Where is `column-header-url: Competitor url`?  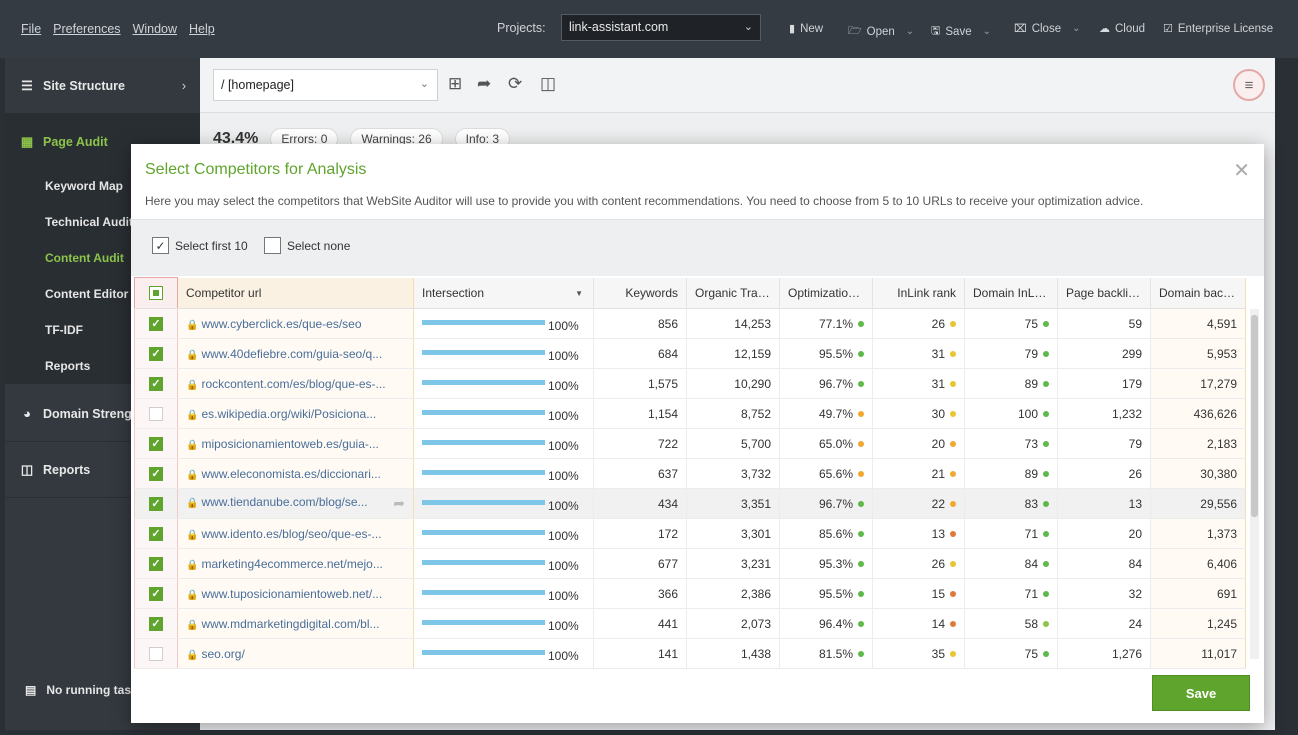 column-header-url: Competitor url is located at coordinates (295, 293).